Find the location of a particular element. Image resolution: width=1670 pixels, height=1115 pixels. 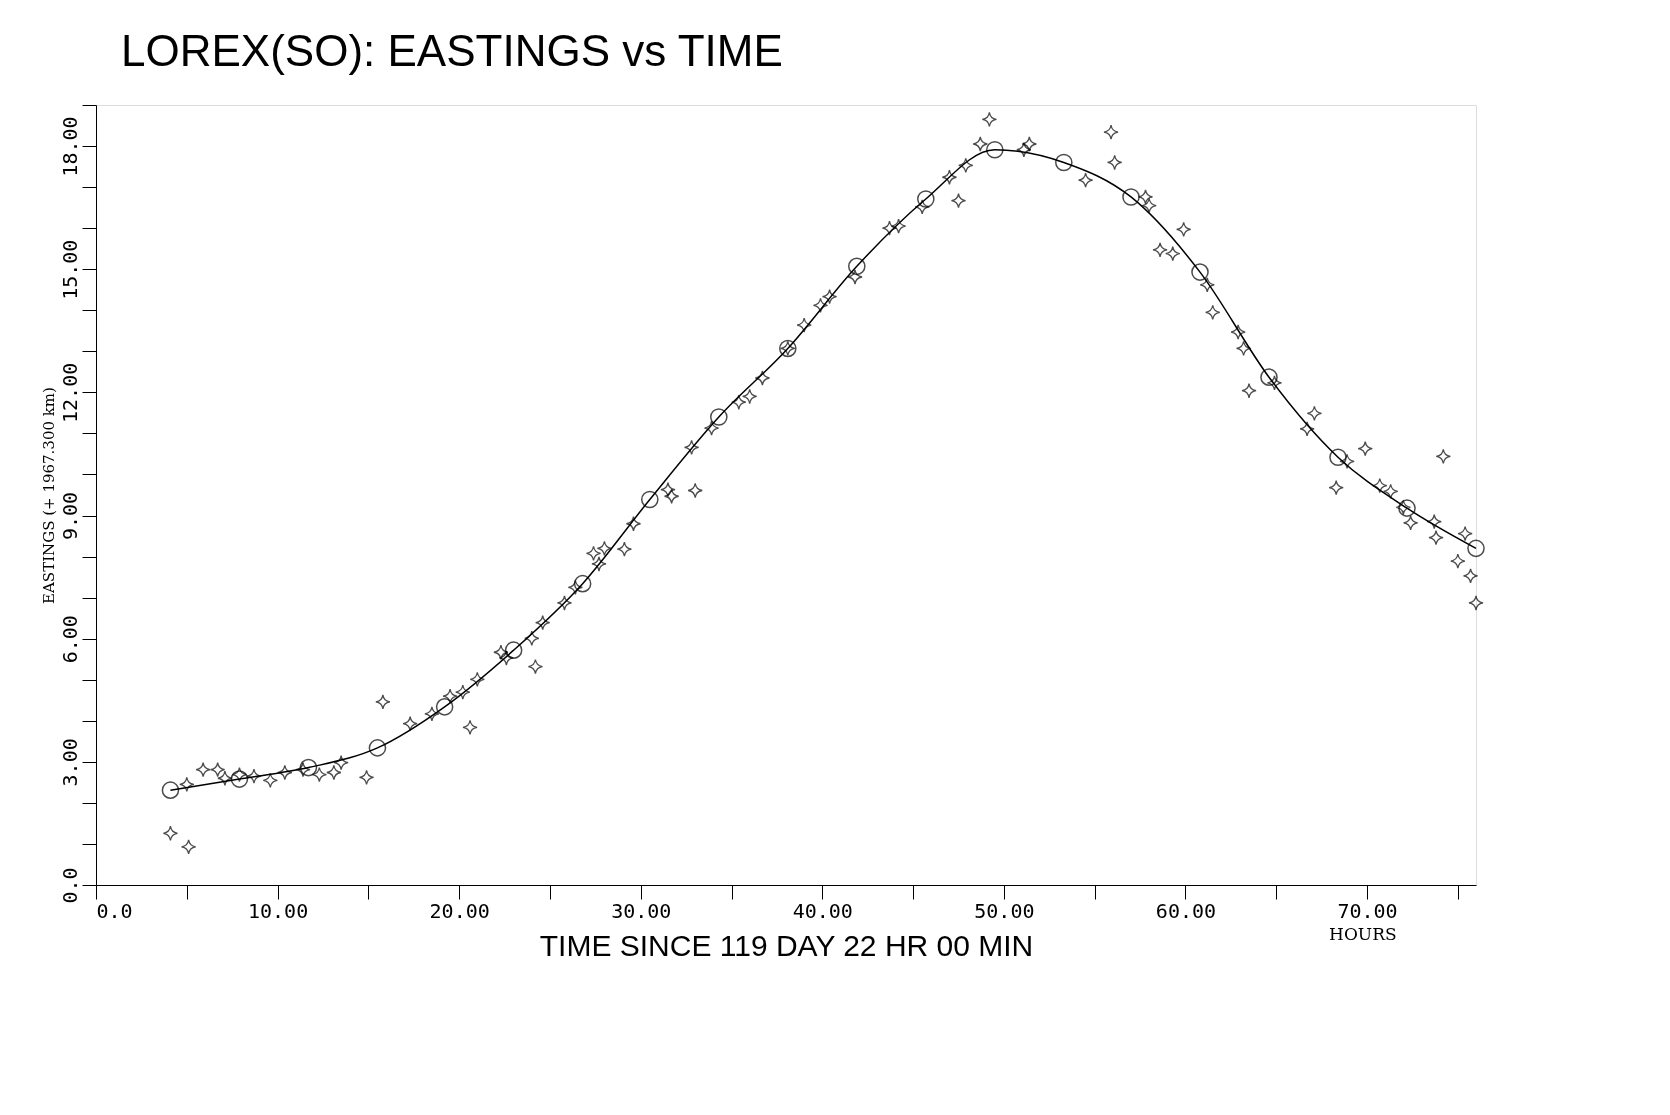

y-tick-label: 12.00 is located at coordinates (69, 392).